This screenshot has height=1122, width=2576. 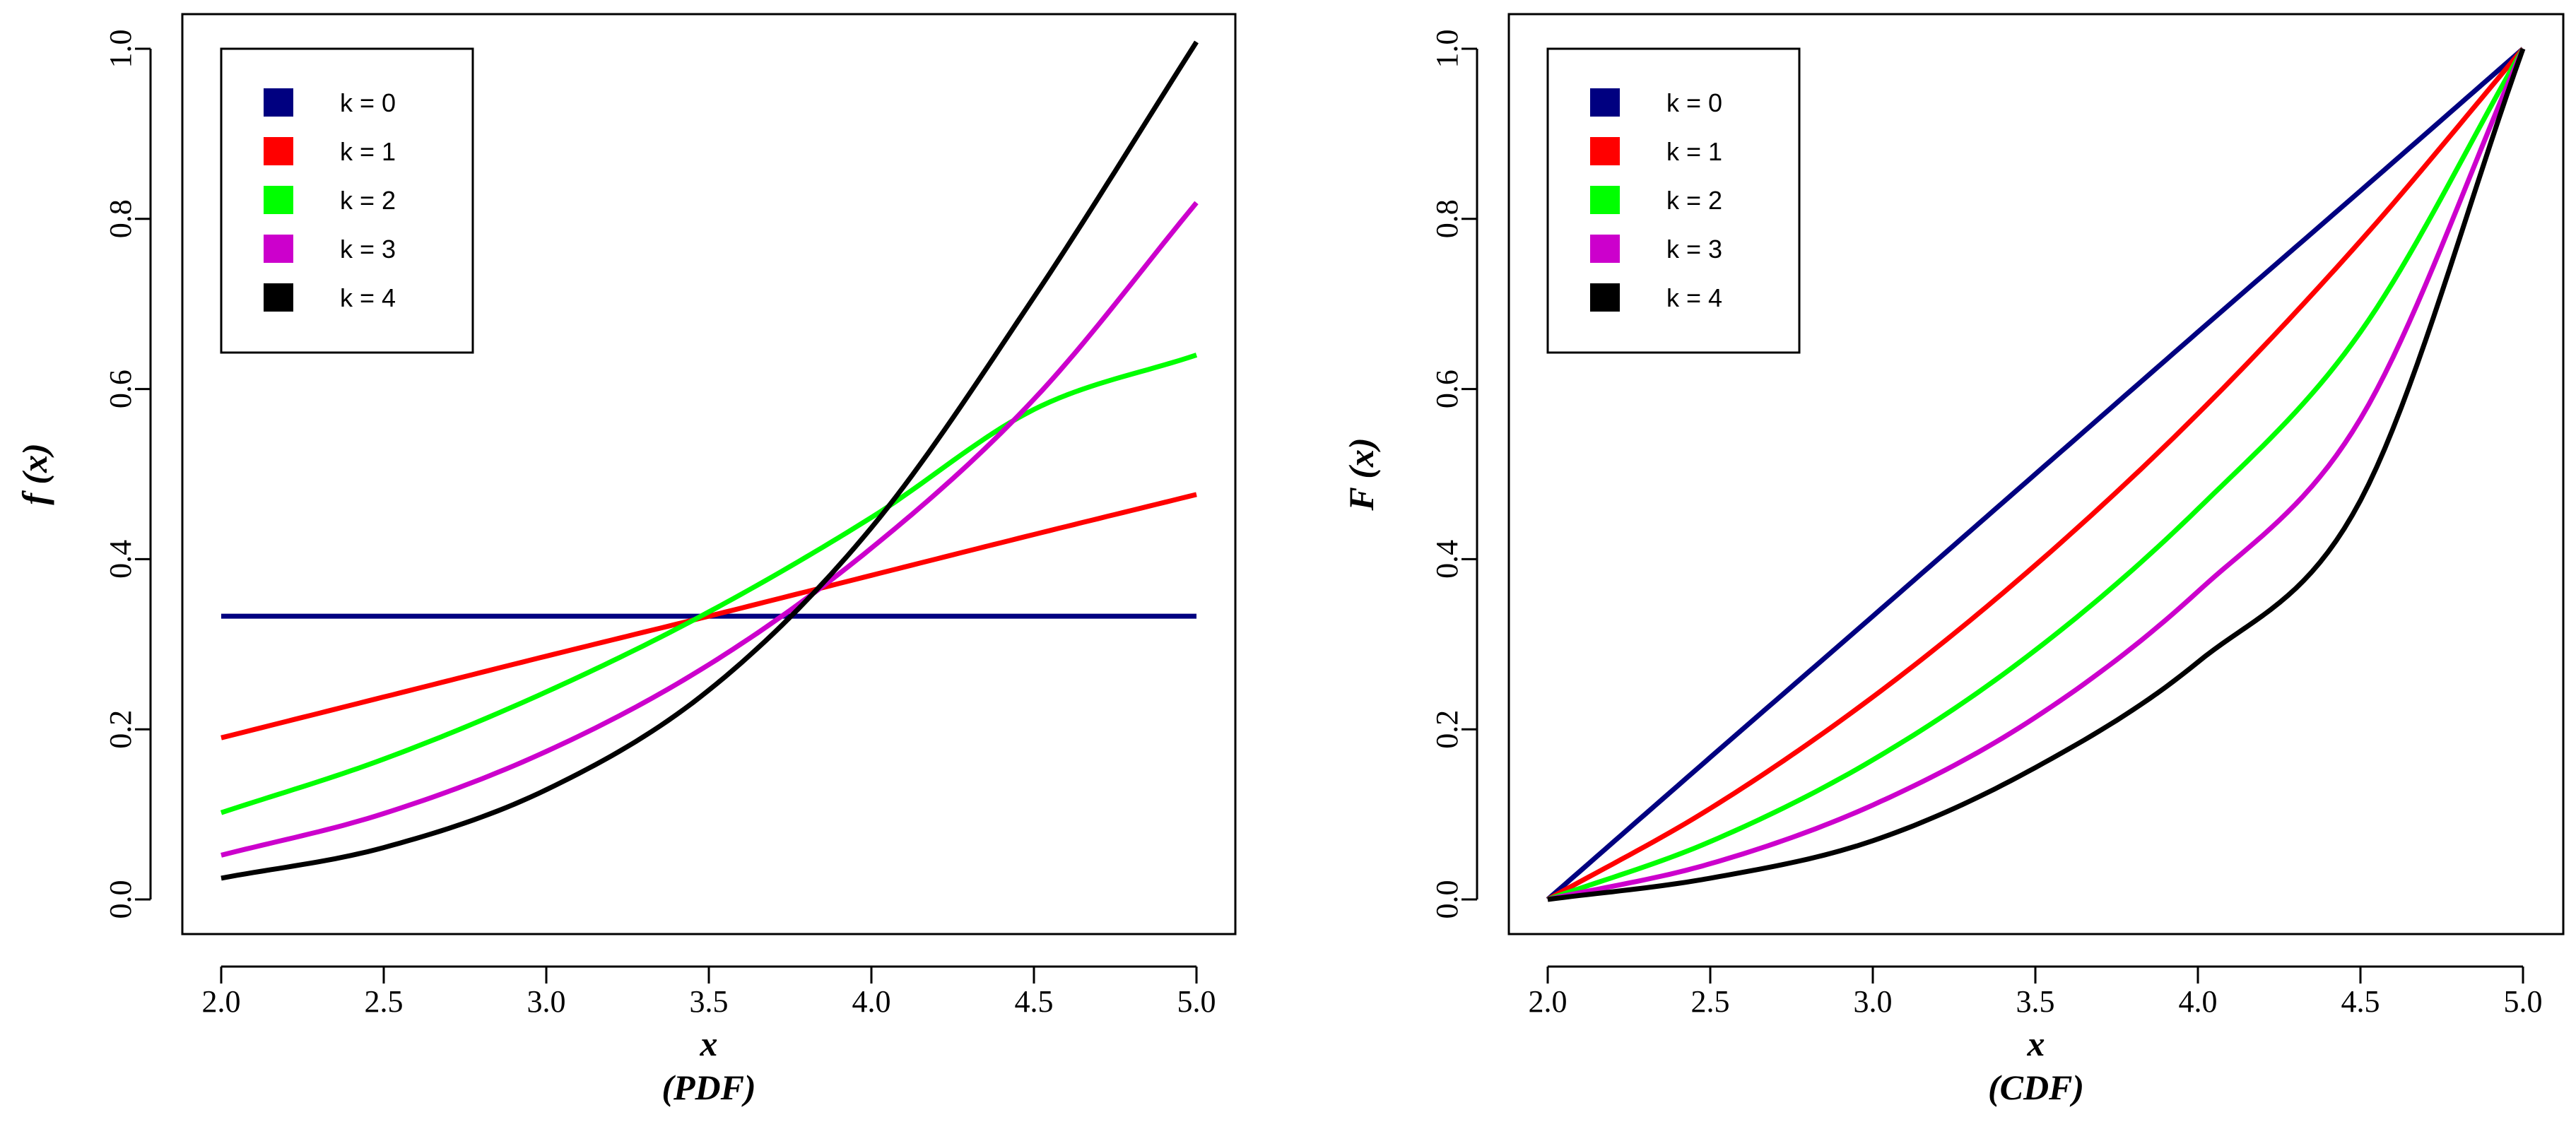 What do you see at coordinates (1361, 474) in the screenshot?
I see `y-axis-title: F (x)` at bounding box center [1361, 474].